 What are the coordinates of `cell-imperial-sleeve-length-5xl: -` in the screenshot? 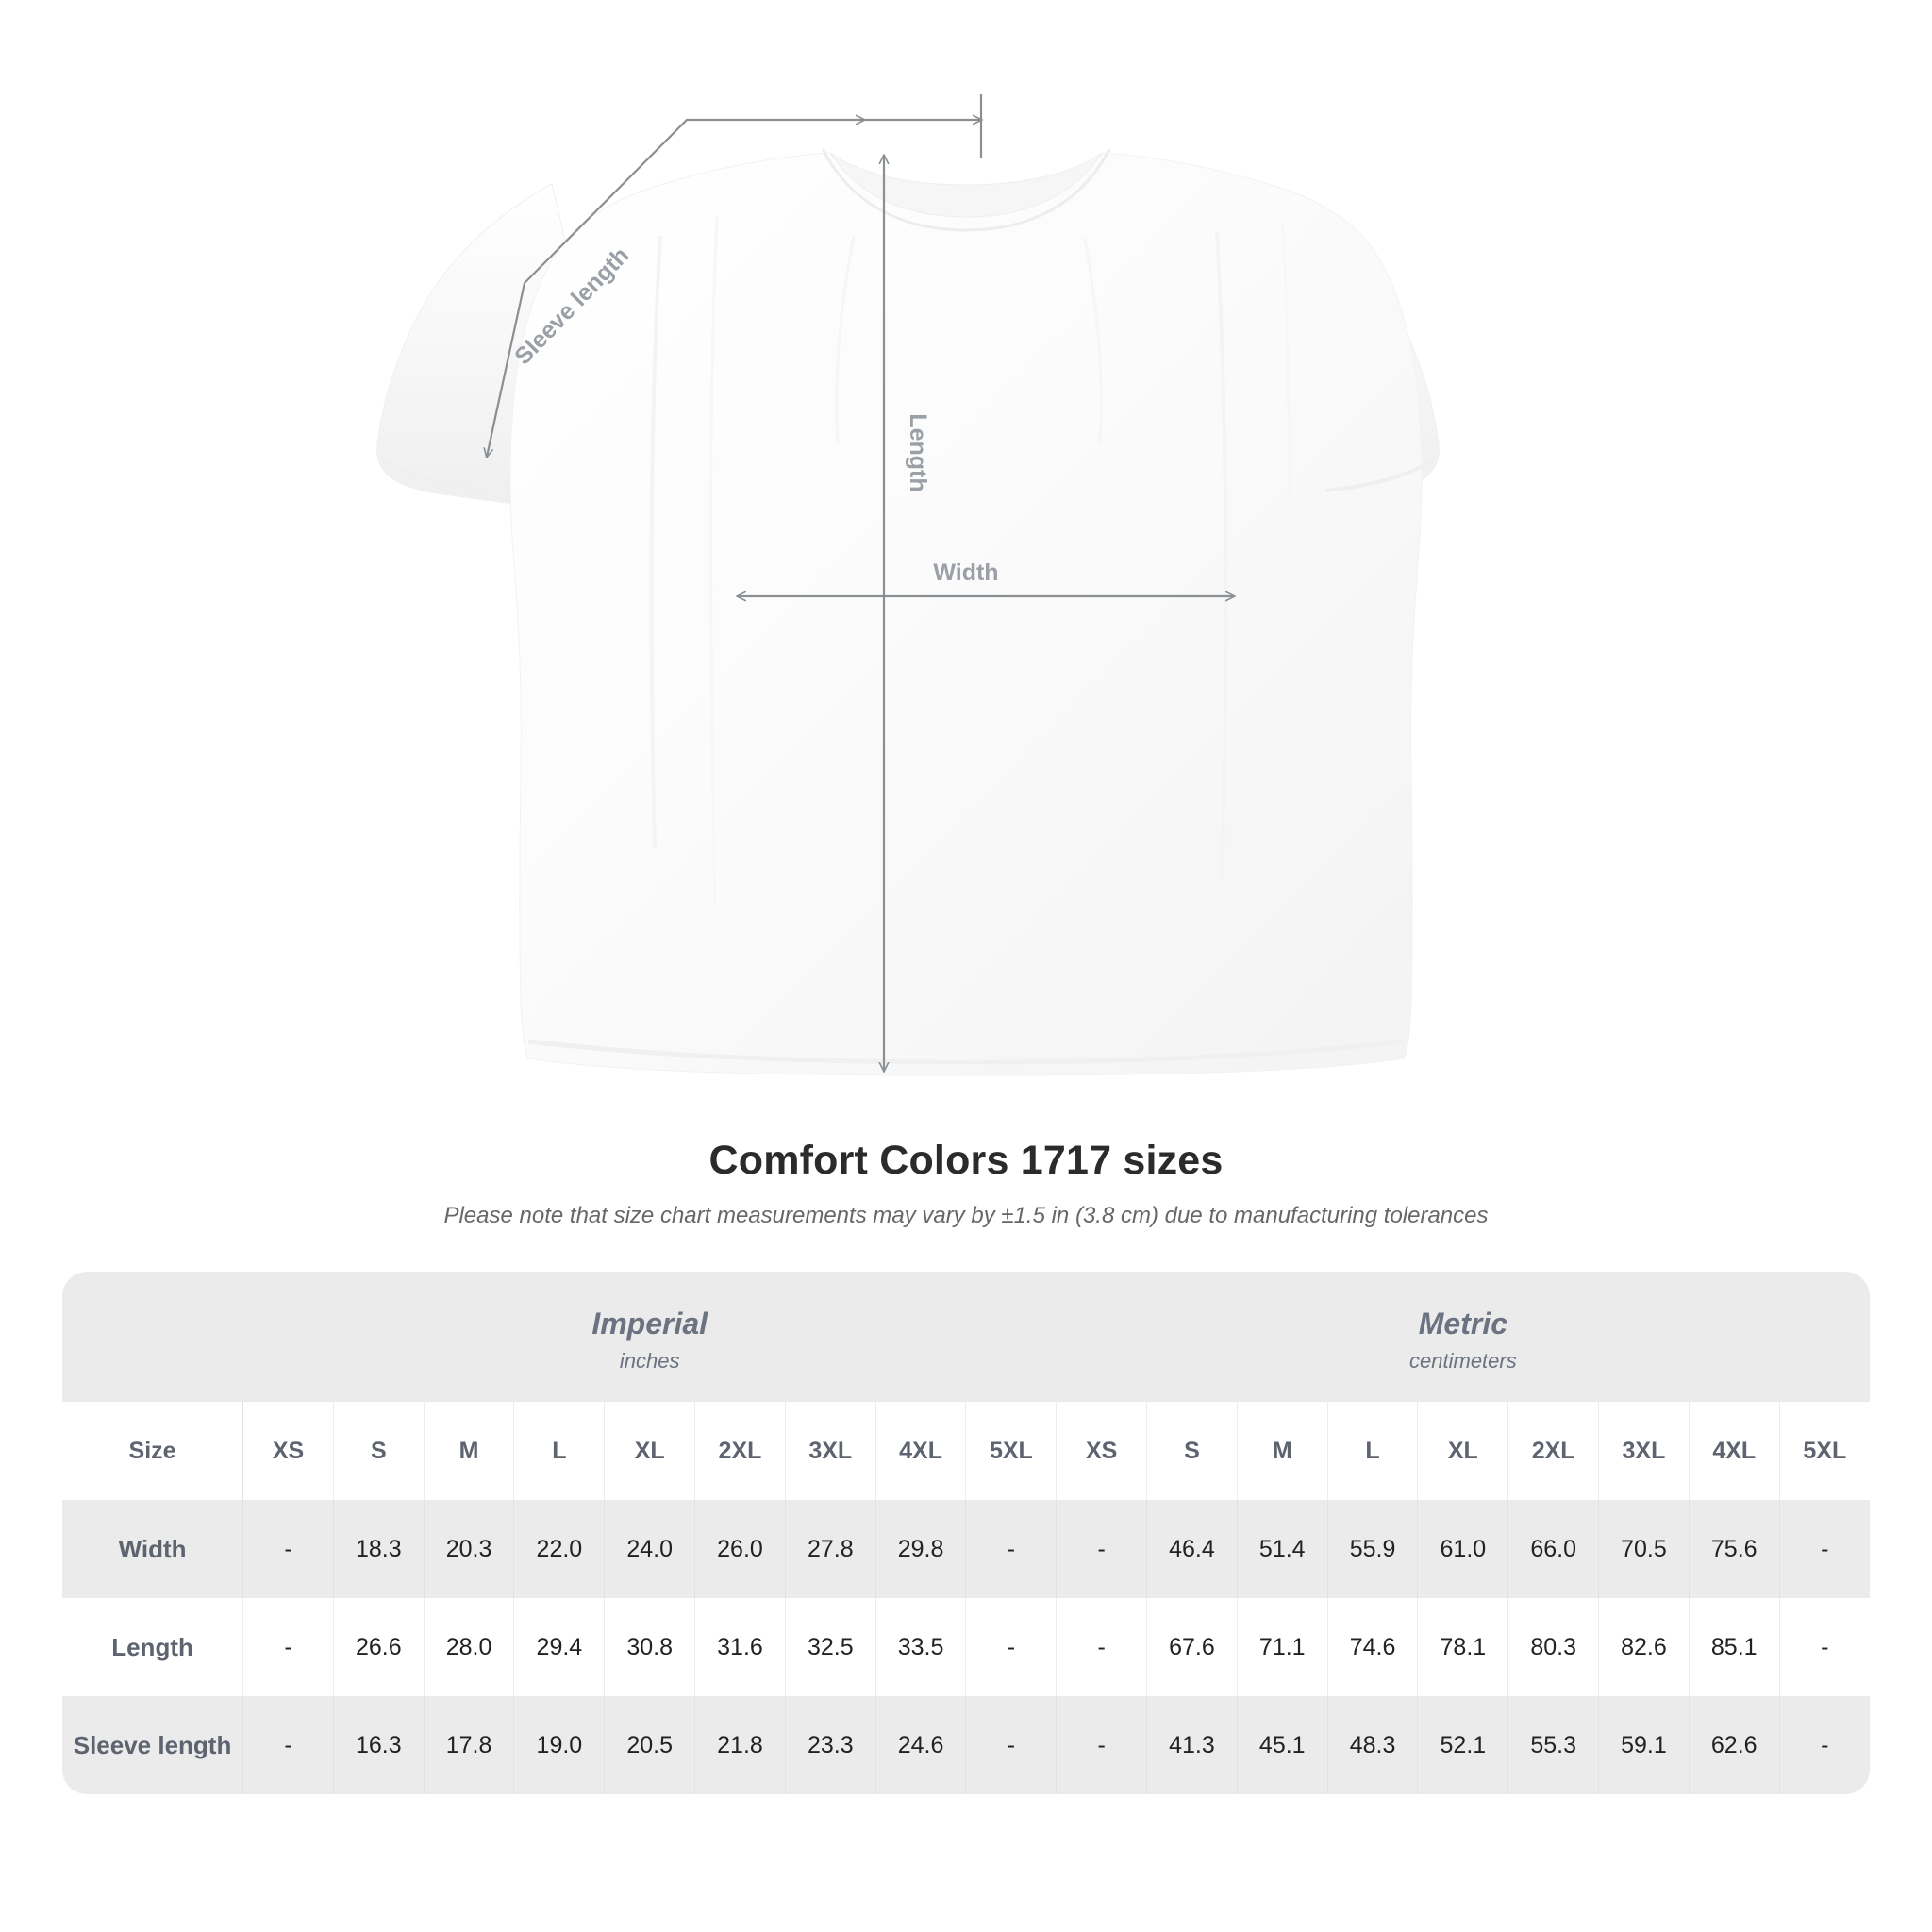 It's located at (1011, 1745).